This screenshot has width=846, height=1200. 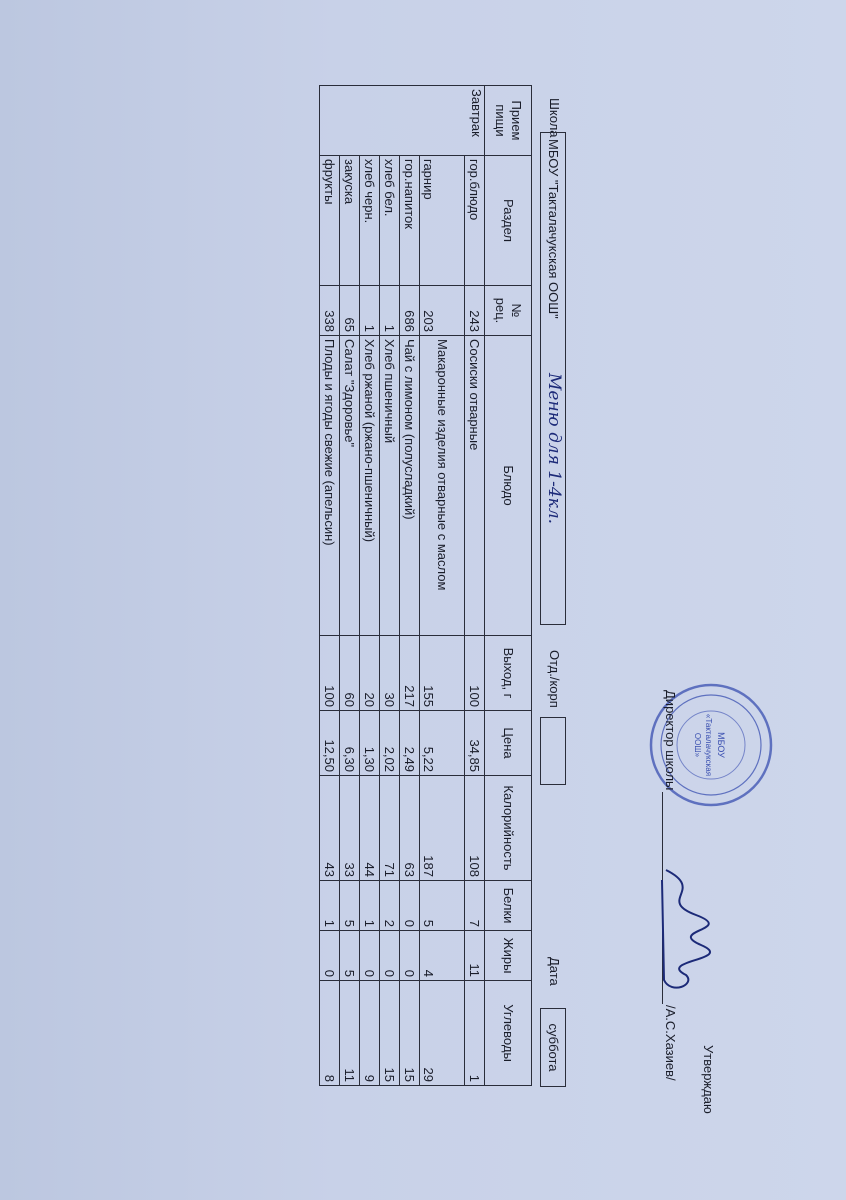 I want to click on recipe-cell: 243, so click(x=474, y=310).